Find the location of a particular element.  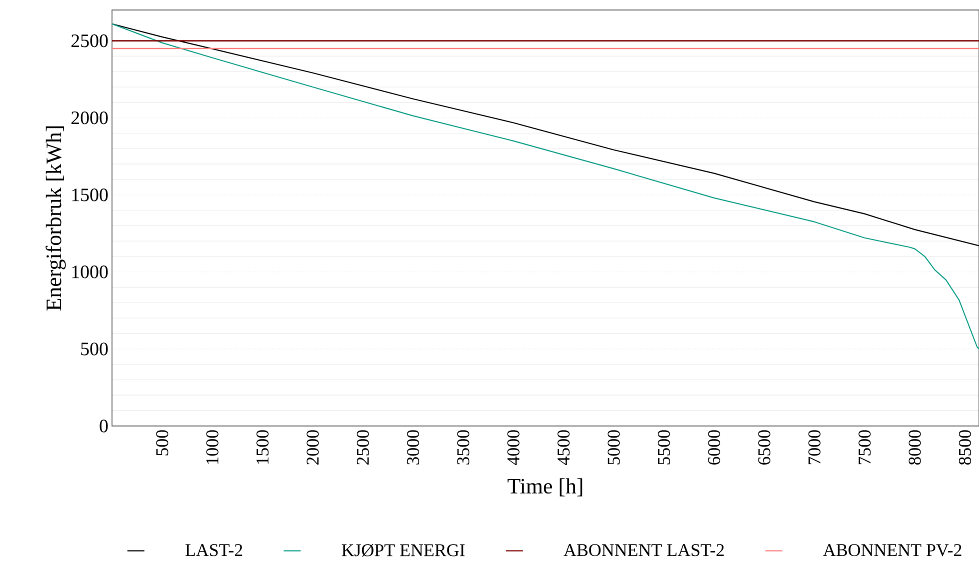

x-tick-label: 2000 is located at coordinates (312, 447).